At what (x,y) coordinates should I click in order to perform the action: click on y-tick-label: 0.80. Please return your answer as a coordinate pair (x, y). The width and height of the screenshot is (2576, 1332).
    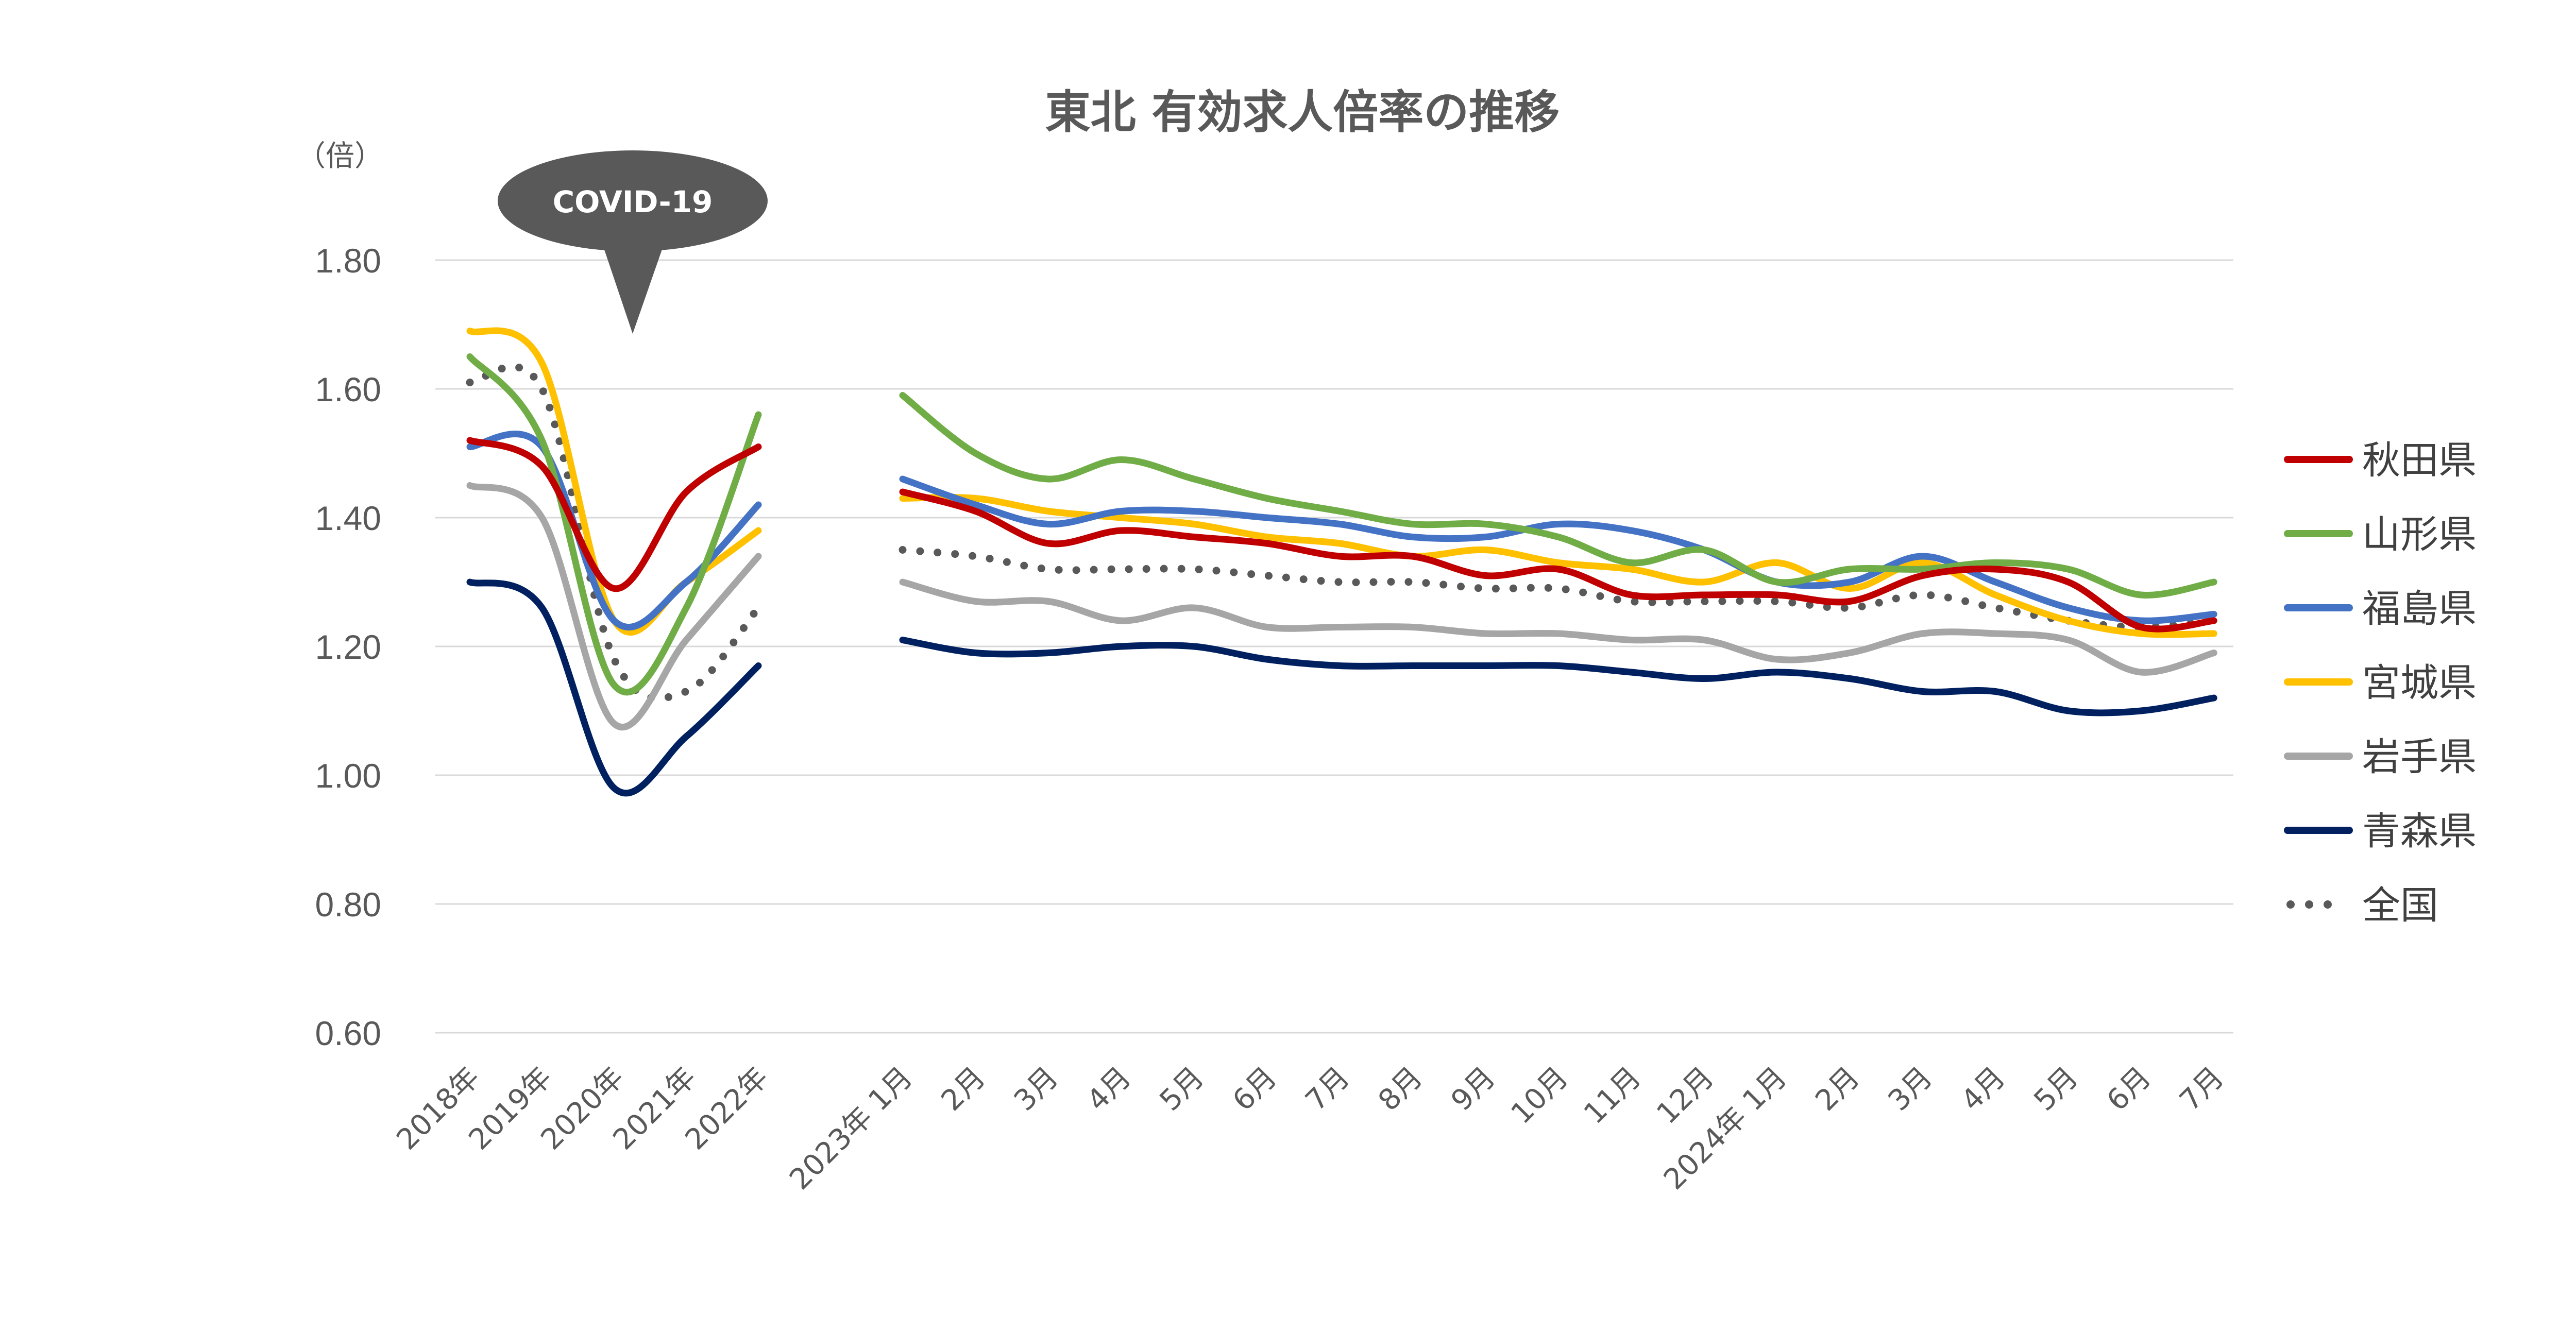
    Looking at the image, I should click on (348, 904).